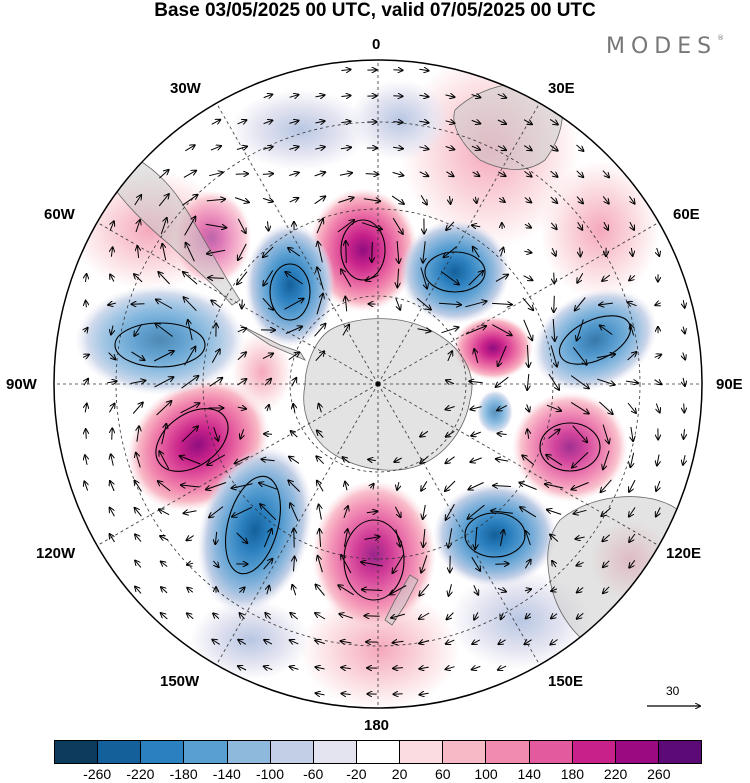 The image size is (750, 783). Describe the element at coordinates (686, 214) in the screenshot. I see `label-lon-60e: 60E` at that location.